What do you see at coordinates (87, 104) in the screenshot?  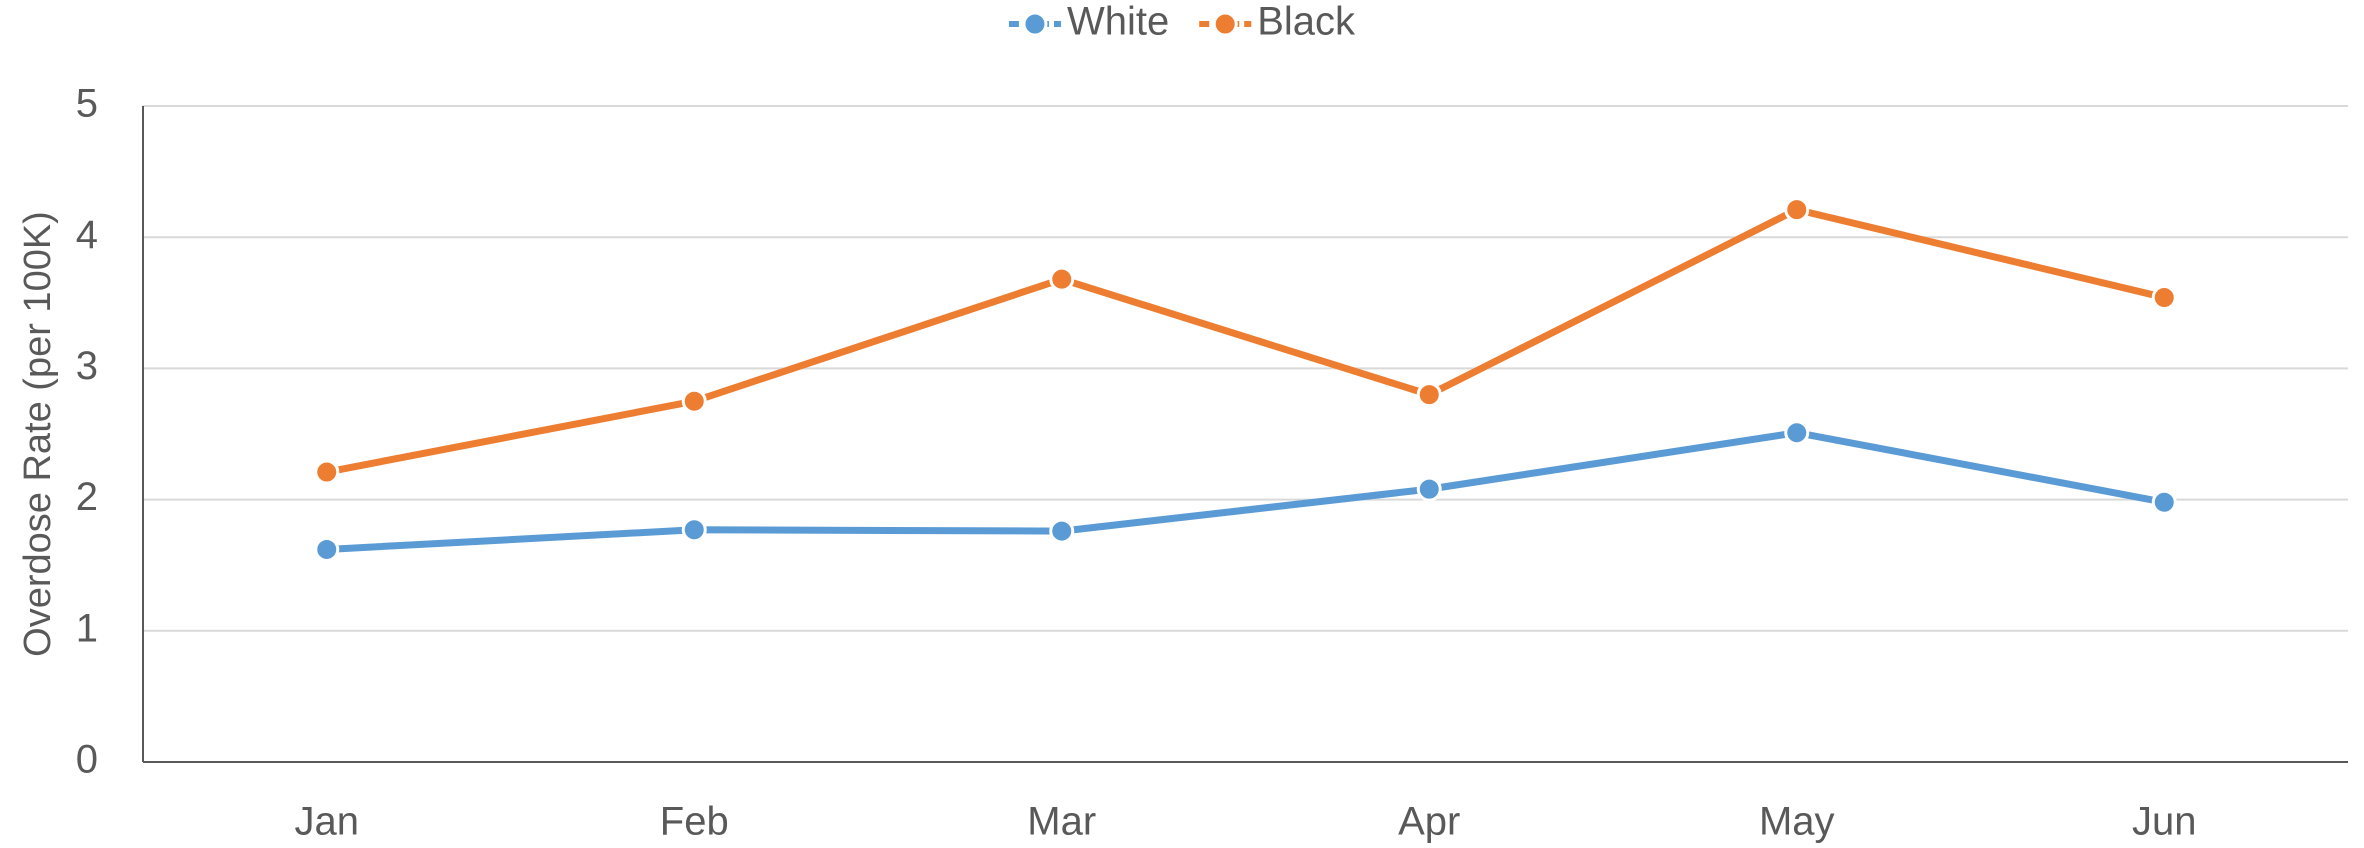 I see `y-tick-label: 5` at bounding box center [87, 104].